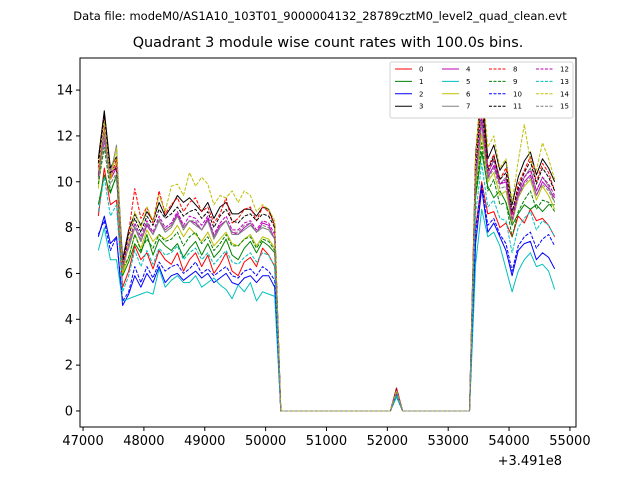 The height and width of the screenshot is (480, 640). What do you see at coordinates (517, 107) in the screenshot?
I see `legend-label: 11` at bounding box center [517, 107].